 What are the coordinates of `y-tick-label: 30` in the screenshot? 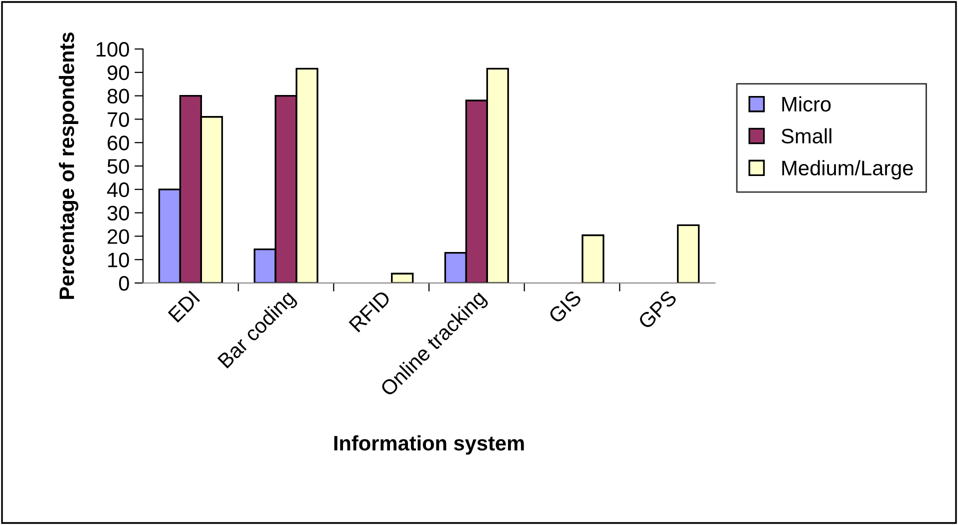 It's located at (118, 213).